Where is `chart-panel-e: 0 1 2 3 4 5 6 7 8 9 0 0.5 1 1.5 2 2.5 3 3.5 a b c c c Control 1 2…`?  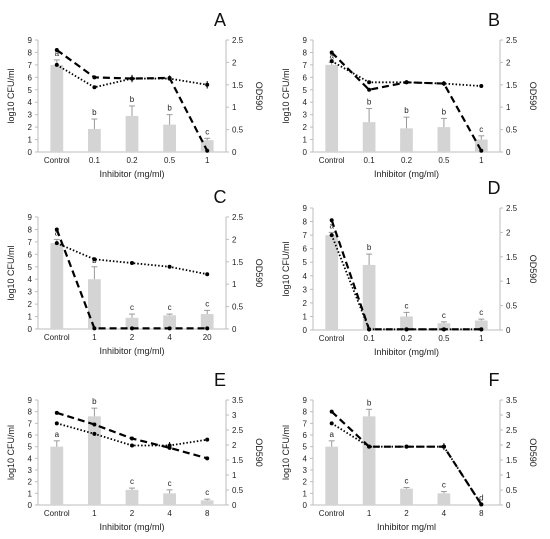 chart-panel-e: 0 1 2 3 4 5 6 7 8 9 0 0.5 1 1.5 2 2.5 3 3.5 a b c c c Control 1 2… is located at coordinates (135, 451).